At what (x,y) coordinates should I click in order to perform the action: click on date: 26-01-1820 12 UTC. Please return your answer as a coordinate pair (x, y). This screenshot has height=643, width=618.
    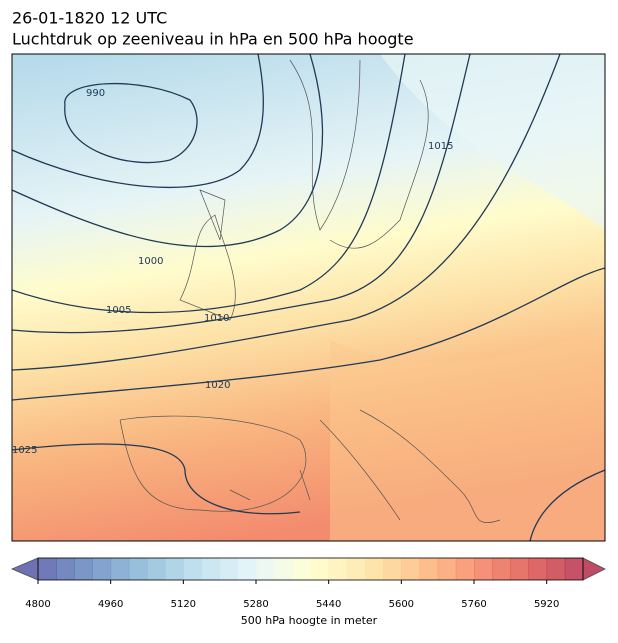
    Looking at the image, I should click on (89, 18).